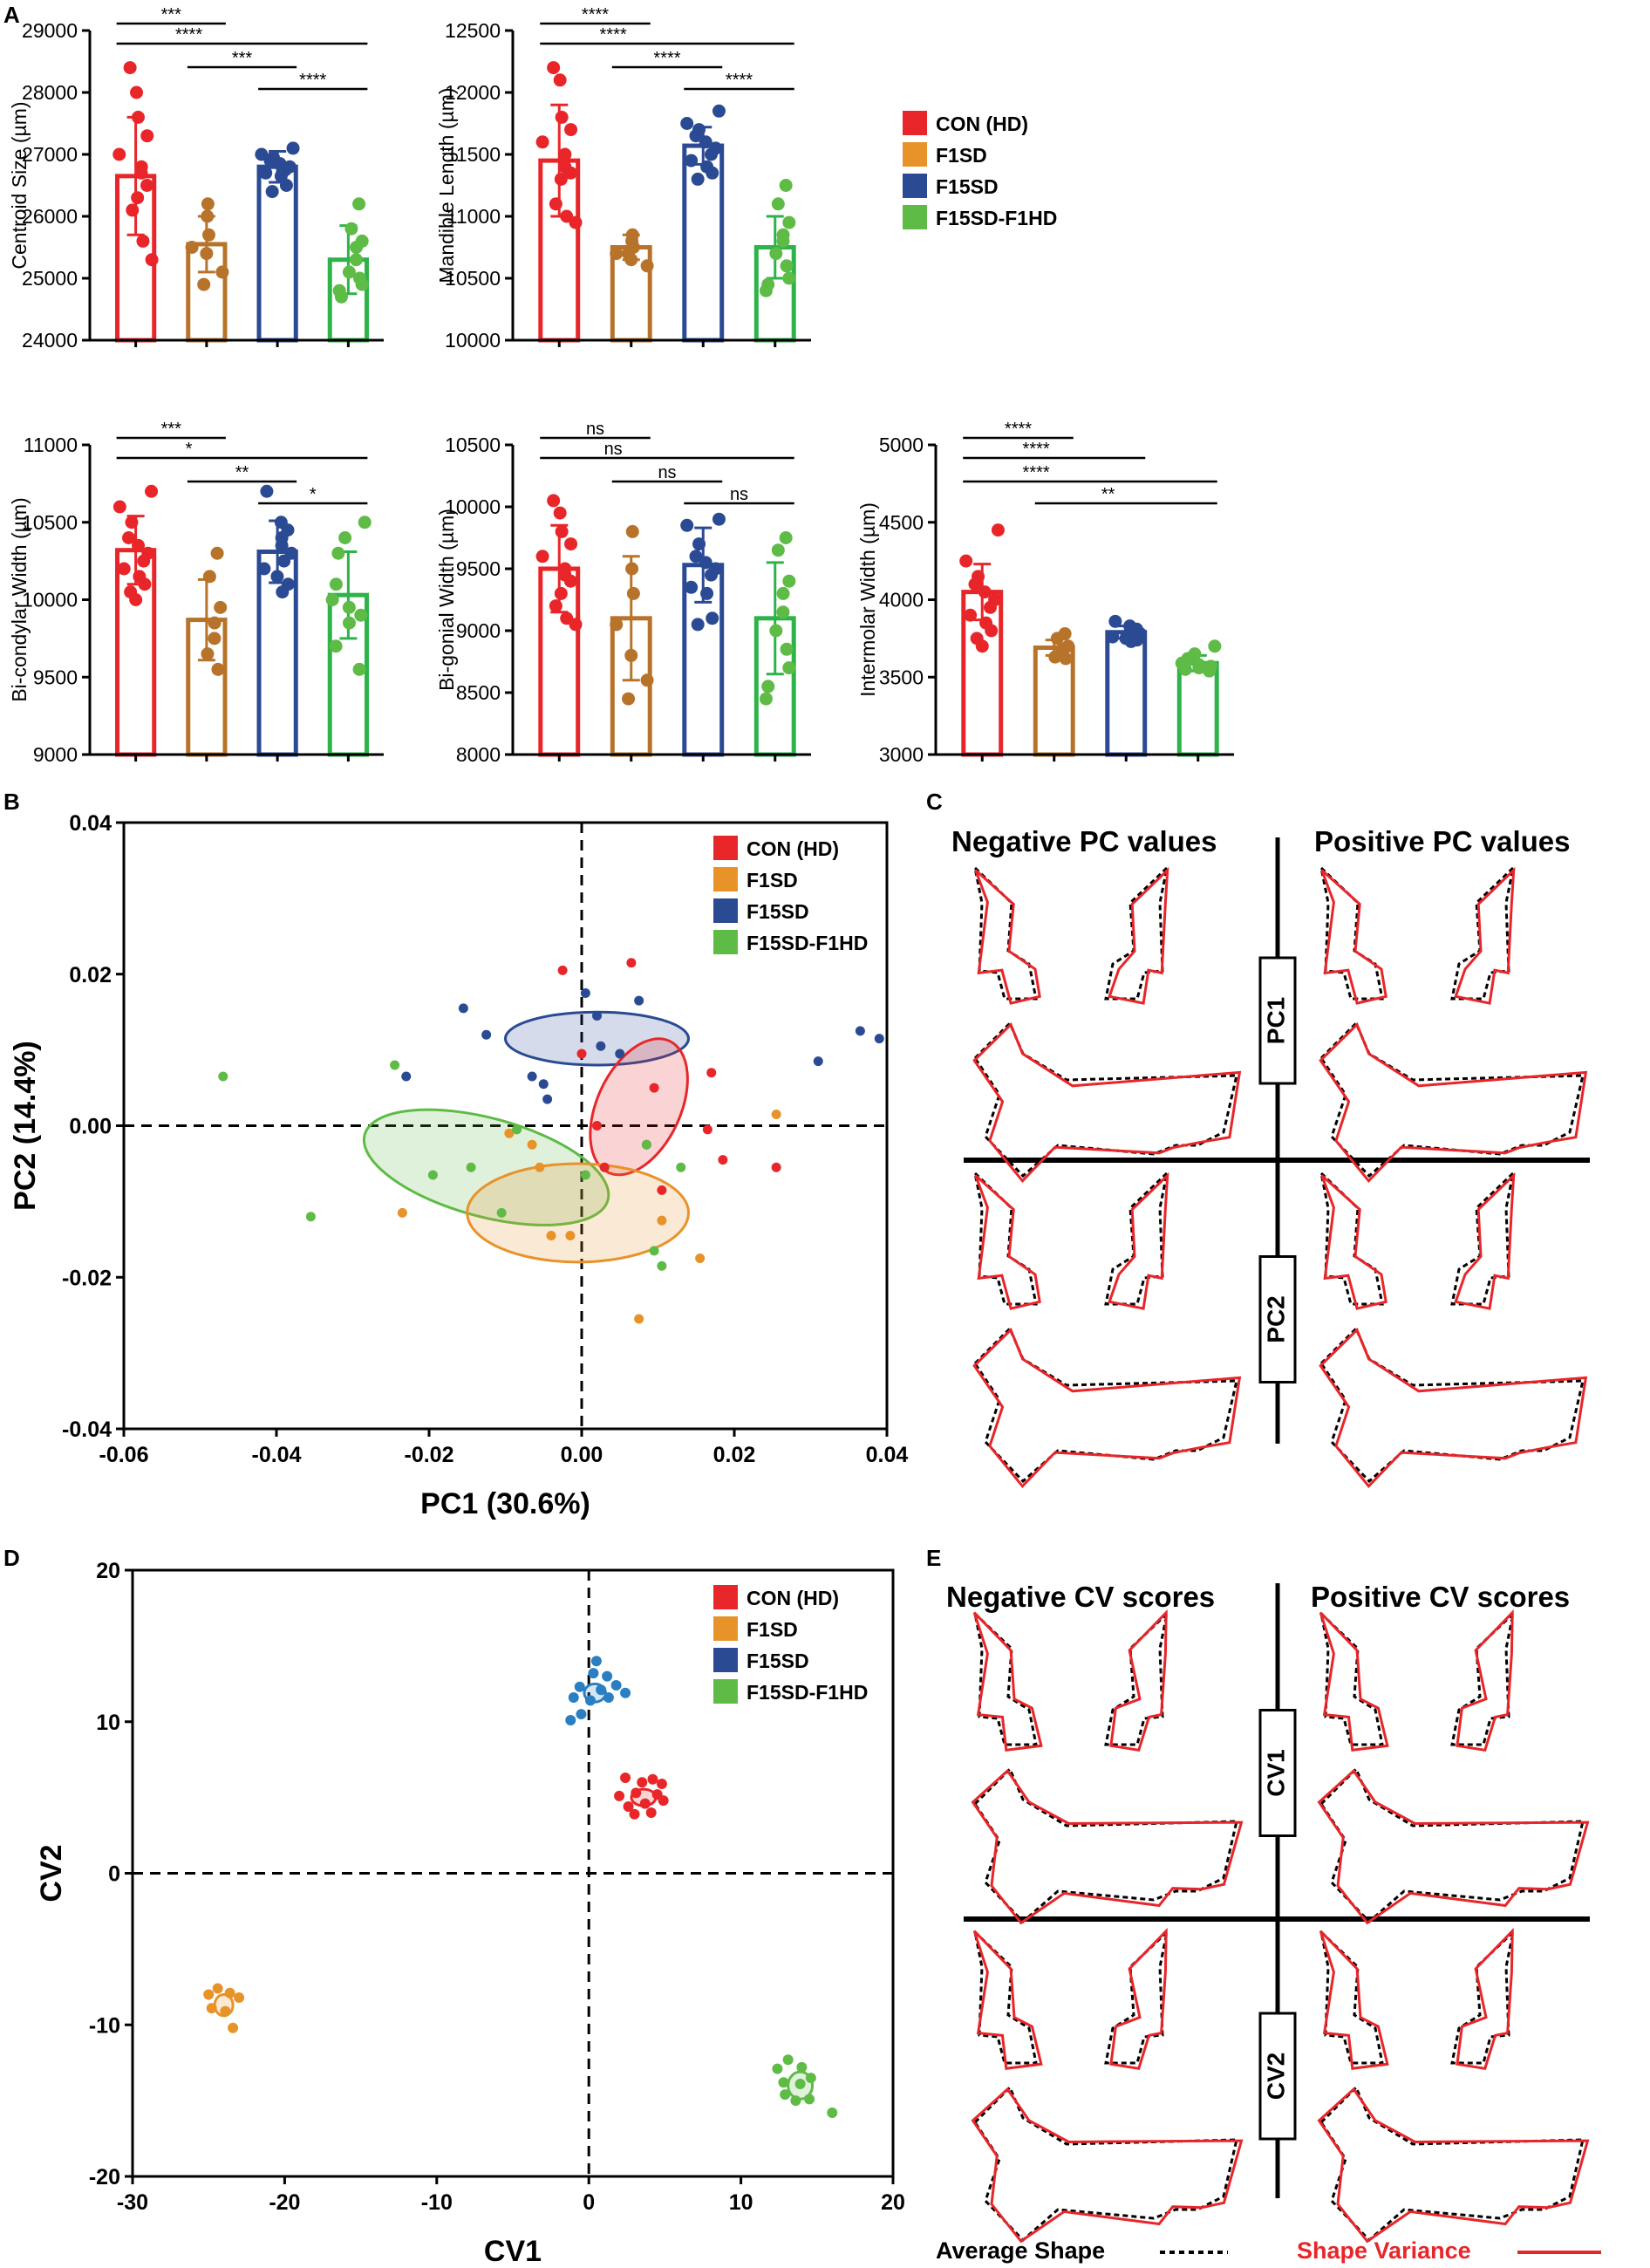 The image size is (1650, 2268). What do you see at coordinates (1108, 494) in the screenshot?
I see `significance-label: **` at bounding box center [1108, 494].